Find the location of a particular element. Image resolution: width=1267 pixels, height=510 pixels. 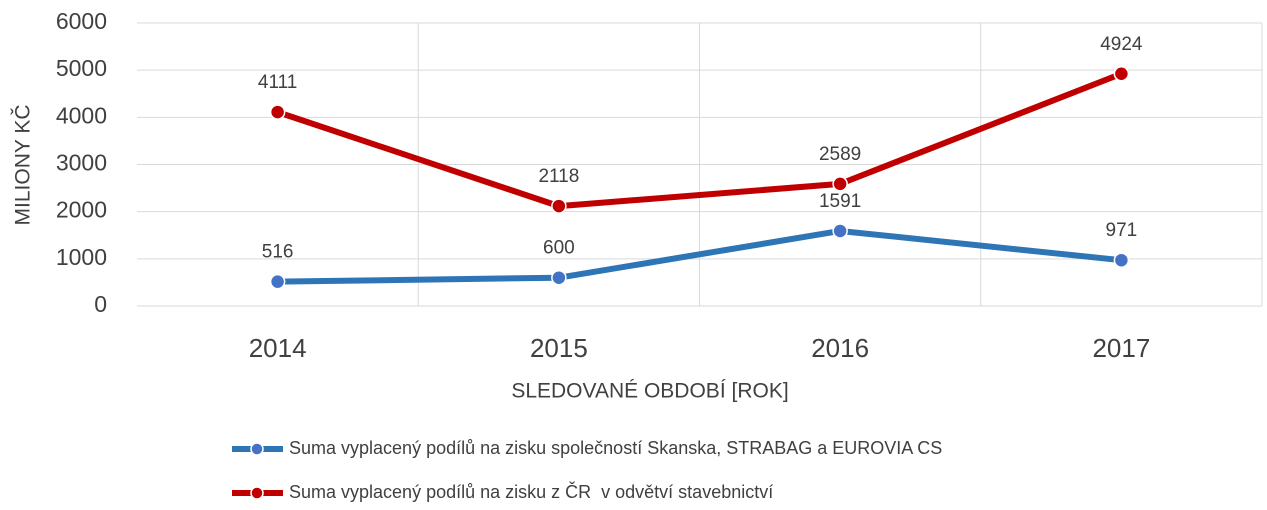

y-tick-label: 0 is located at coordinates (100, 304).